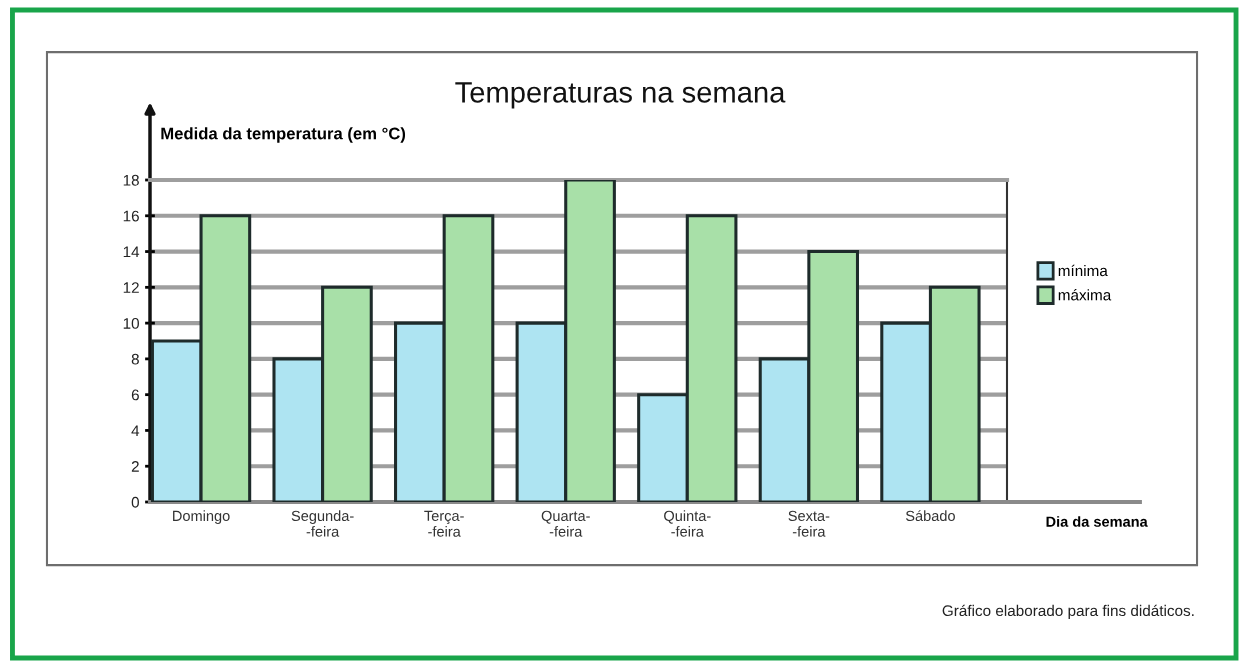 The image size is (1246, 668). What do you see at coordinates (135, 395) in the screenshot?
I see `y-tick-label: 6` at bounding box center [135, 395].